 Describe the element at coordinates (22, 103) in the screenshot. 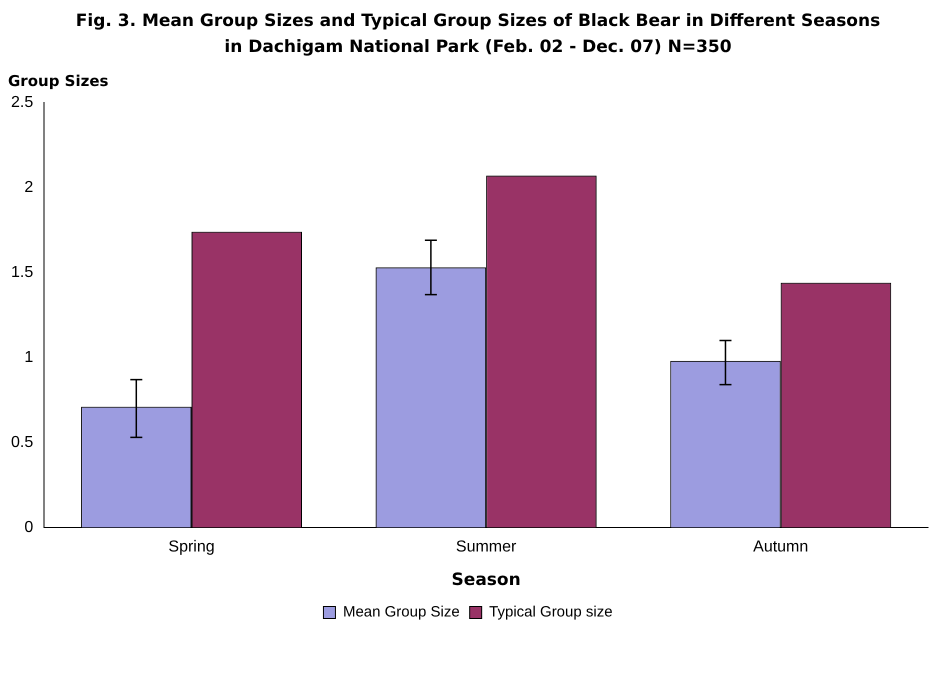

I see `y-tick-label: 2.5` at that location.